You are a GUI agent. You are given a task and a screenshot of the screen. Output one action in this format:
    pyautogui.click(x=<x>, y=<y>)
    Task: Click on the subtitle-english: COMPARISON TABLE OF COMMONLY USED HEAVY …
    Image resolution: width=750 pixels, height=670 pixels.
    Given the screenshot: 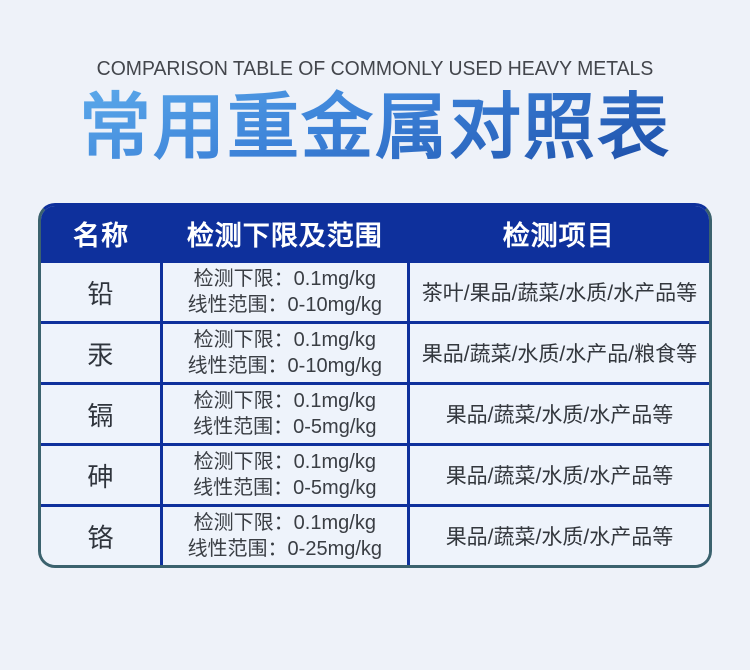 What is the action you would take?
    pyautogui.click(x=375, y=69)
    